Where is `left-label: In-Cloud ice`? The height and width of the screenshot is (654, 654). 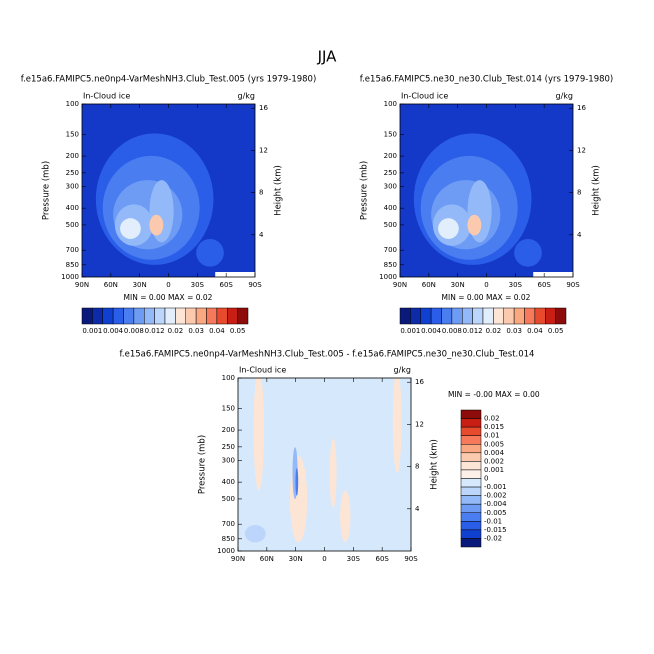 left-label: In-Cloud ice is located at coordinates (424, 96).